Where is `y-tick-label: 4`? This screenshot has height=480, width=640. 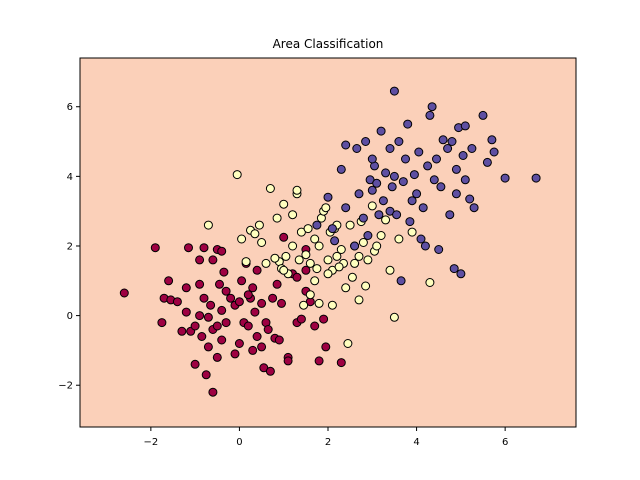
y-tick-label: 4 is located at coordinates (70, 177).